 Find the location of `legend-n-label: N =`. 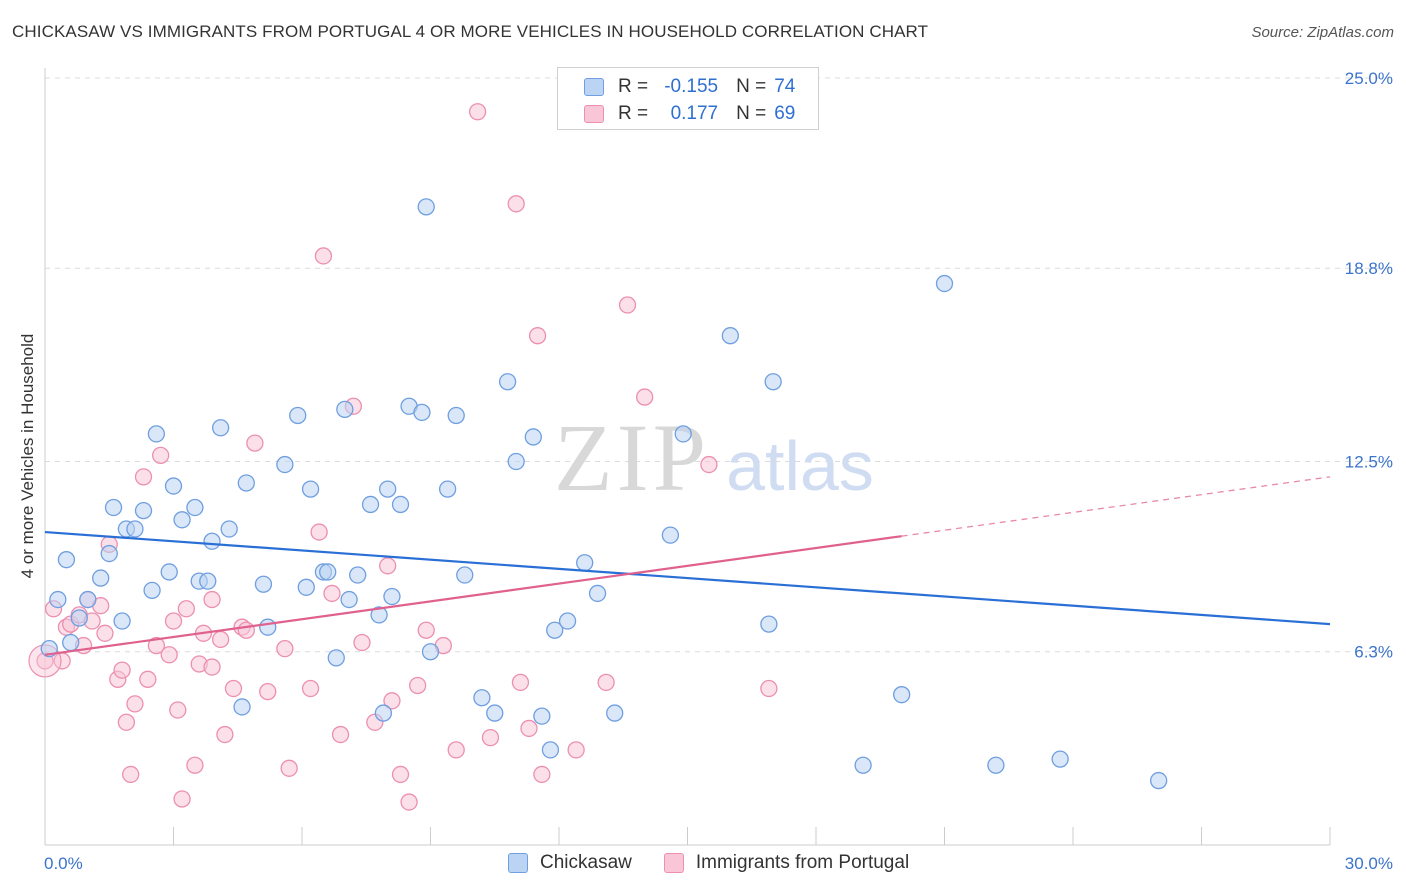

legend-n-label: N = is located at coordinates (751, 113).